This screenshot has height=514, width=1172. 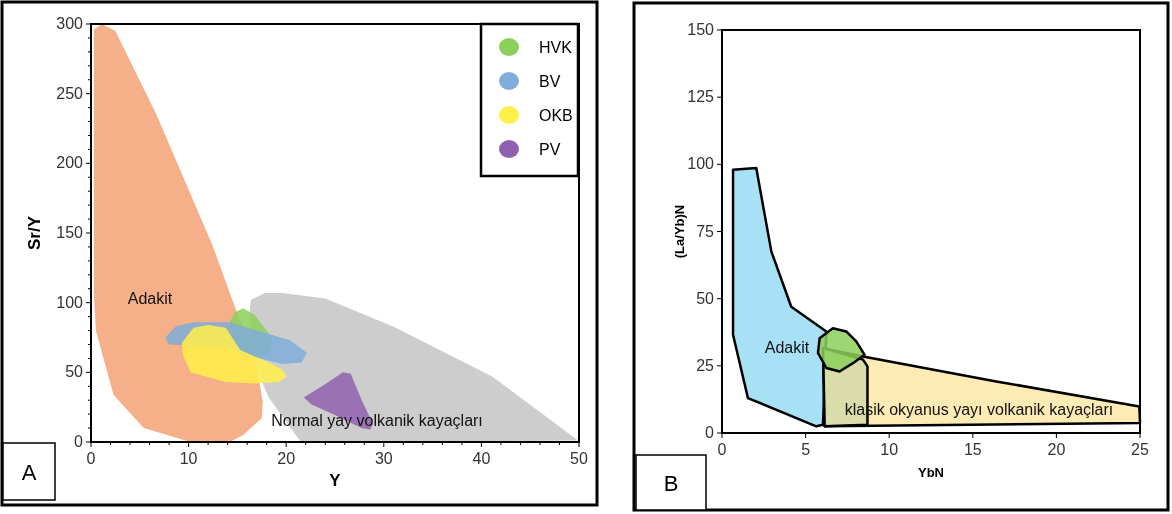 I want to click on x-tick-label: 15, so click(x=972, y=449).